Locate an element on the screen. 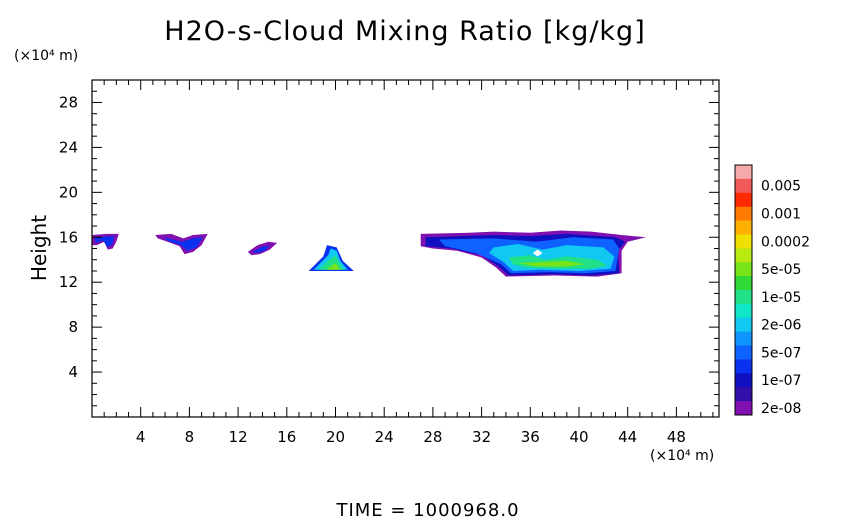 This screenshot has width=854, height=519. colorbar-label: 5e-07 is located at coordinates (781, 353).